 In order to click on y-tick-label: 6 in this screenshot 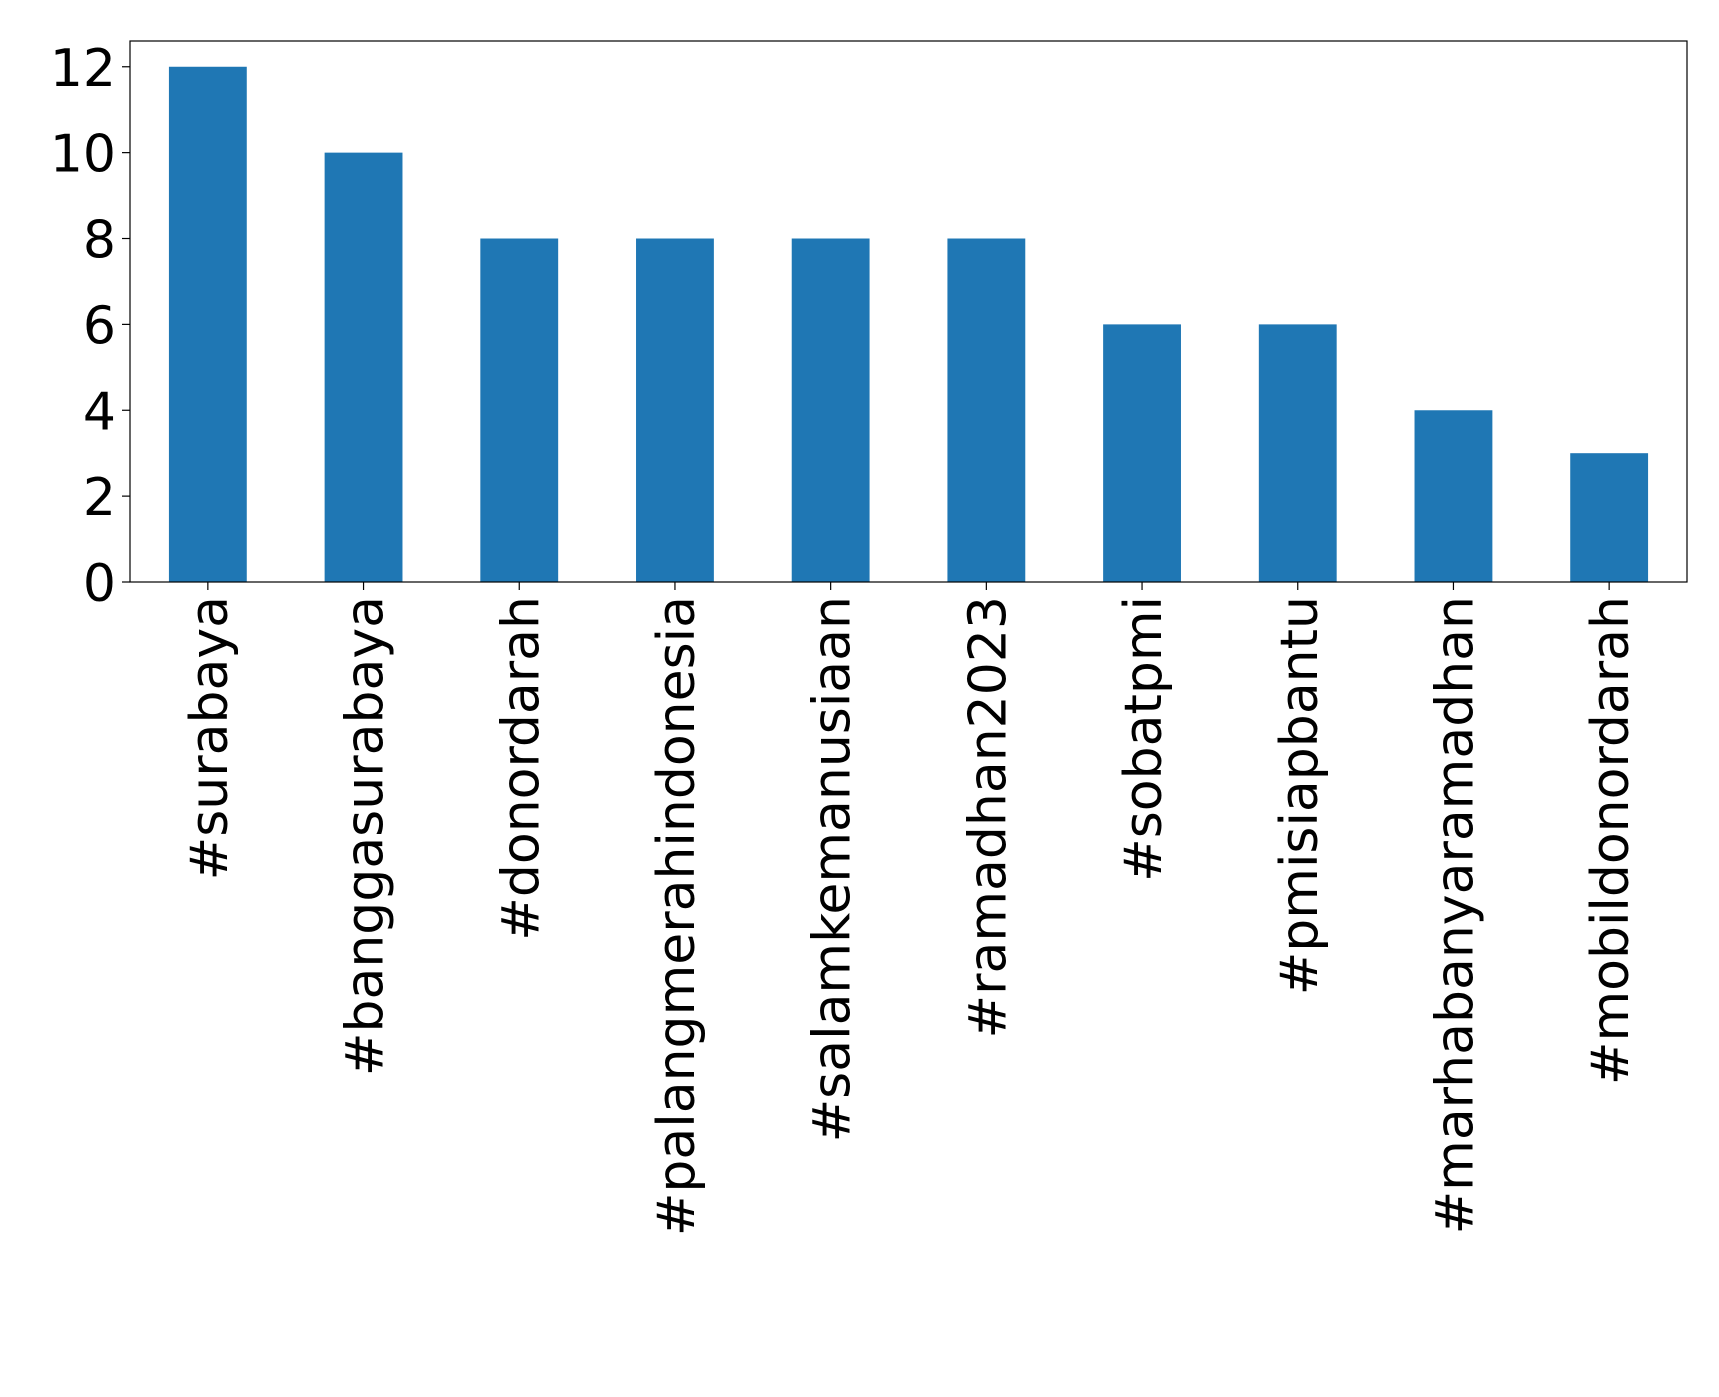, I will do `click(99, 326)`.